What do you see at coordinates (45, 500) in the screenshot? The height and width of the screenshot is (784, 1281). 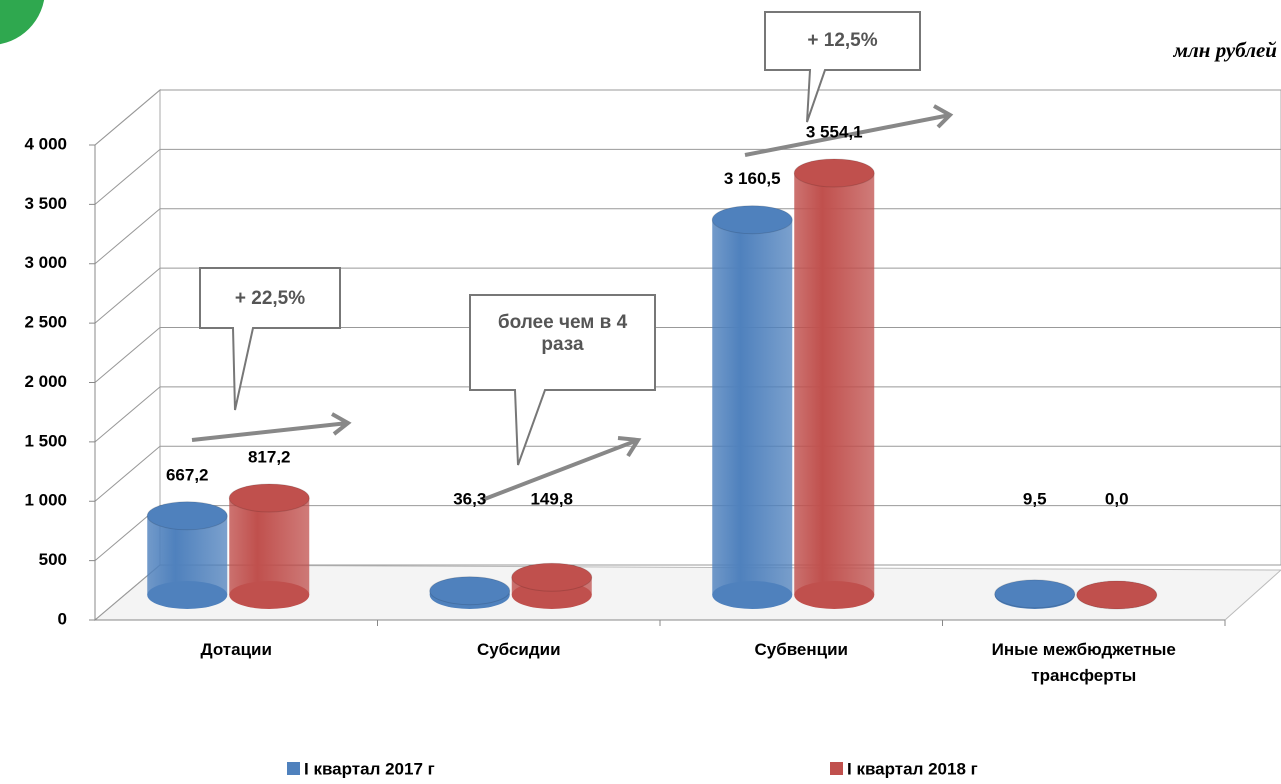 I see `y-tick-label: 1 000` at bounding box center [45, 500].